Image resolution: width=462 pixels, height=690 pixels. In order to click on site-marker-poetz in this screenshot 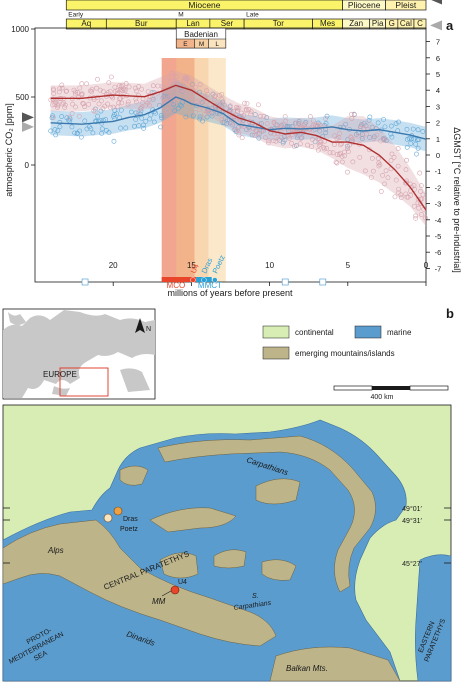, I will do `click(108, 518)`.